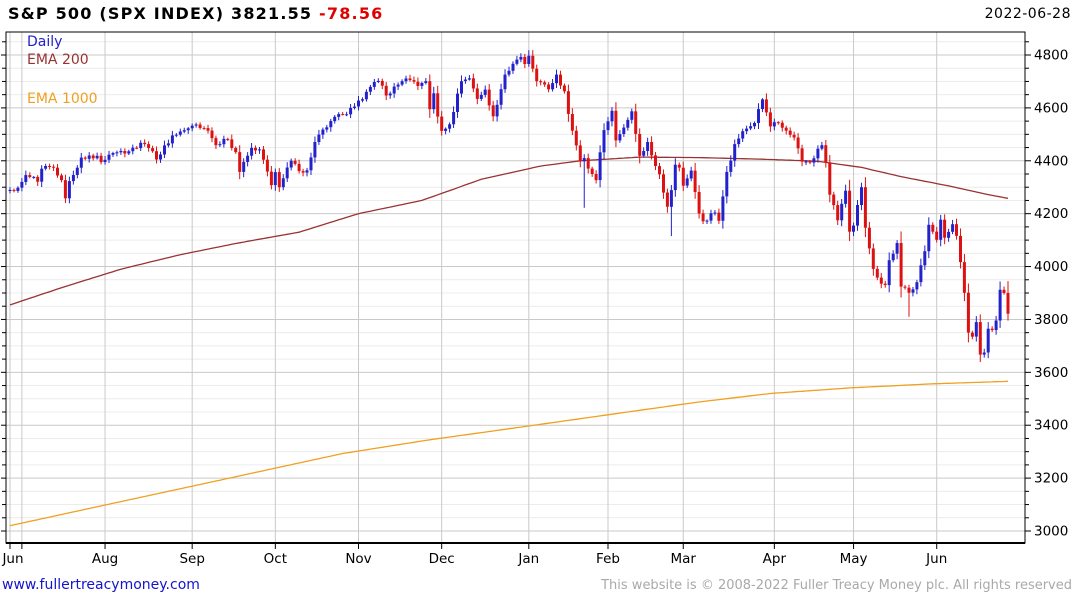 The height and width of the screenshot is (600, 1075). I want to click on svg-text: Dec, so click(442, 559).